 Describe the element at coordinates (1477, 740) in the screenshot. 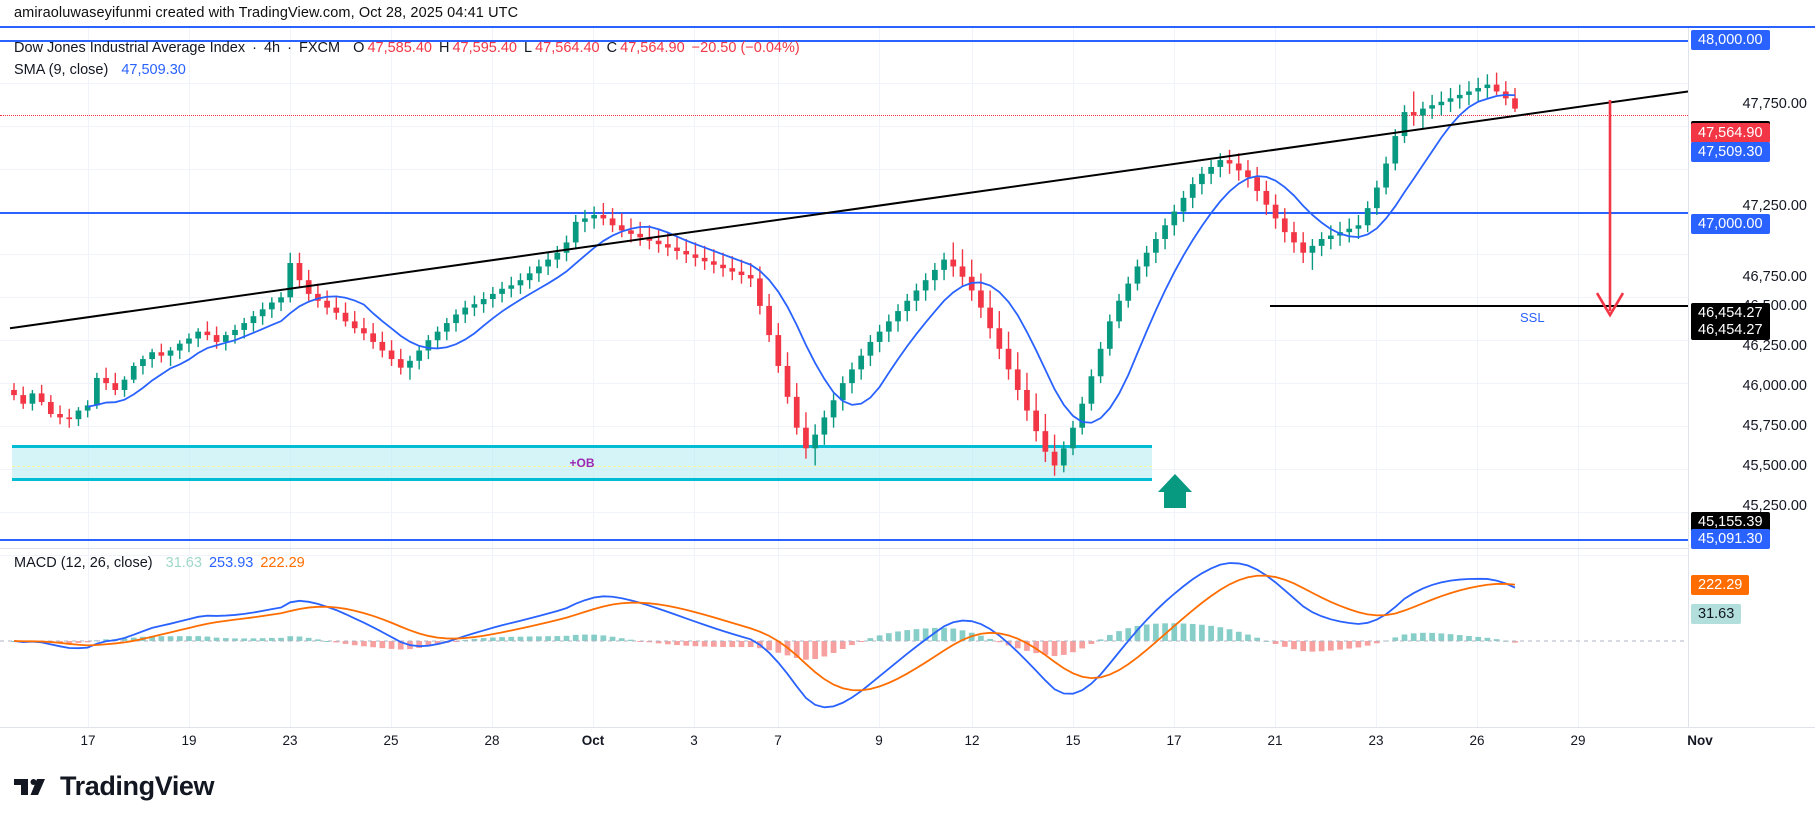

I see `time-axis-tick: 26` at that location.